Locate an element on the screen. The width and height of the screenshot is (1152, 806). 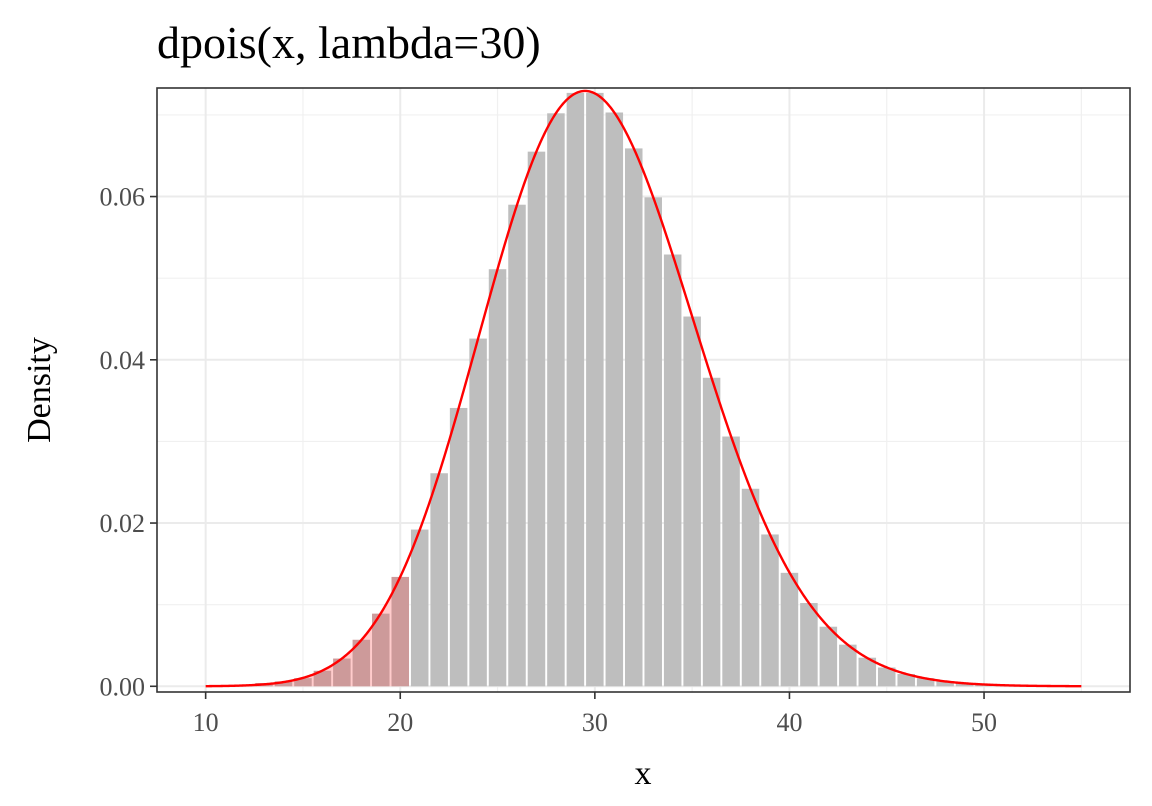
chart-title: dpois(x, lambda=30) is located at coordinates (349, 42).